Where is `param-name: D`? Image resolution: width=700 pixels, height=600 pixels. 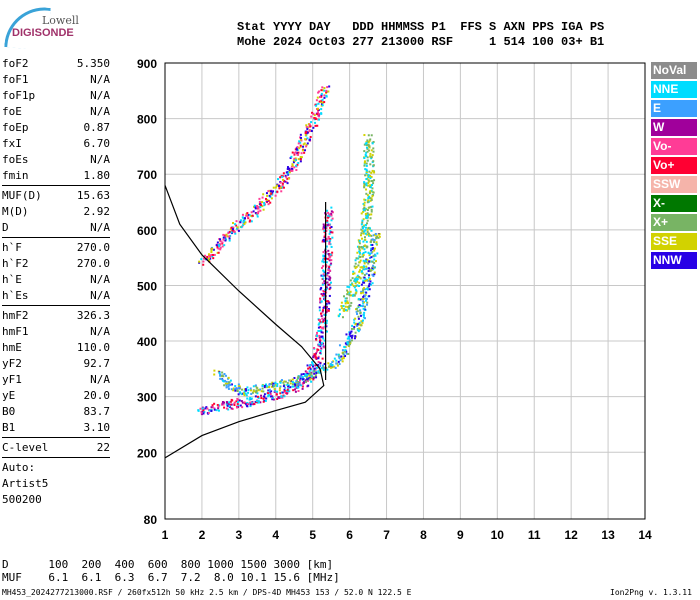
param-name: D is located at coordinates (5, 227).